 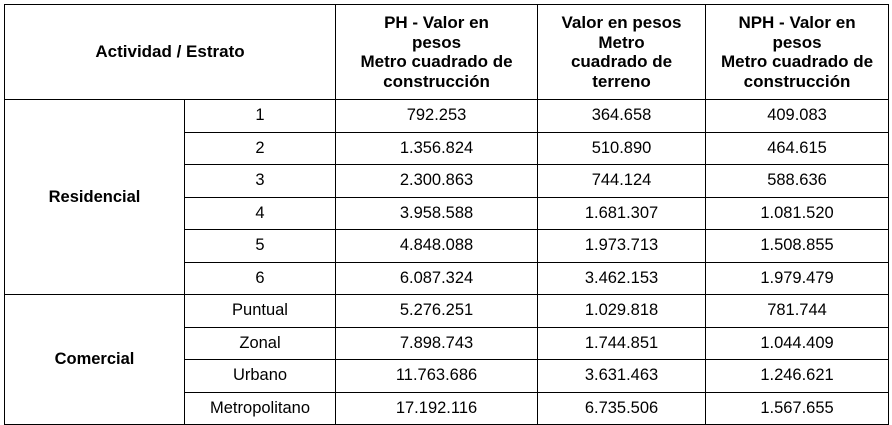 What do you see at coordinates (797, 22) in the screenshot?
I see `header-nph-line: NPH - Valor en` at bounding box center [797, 22].